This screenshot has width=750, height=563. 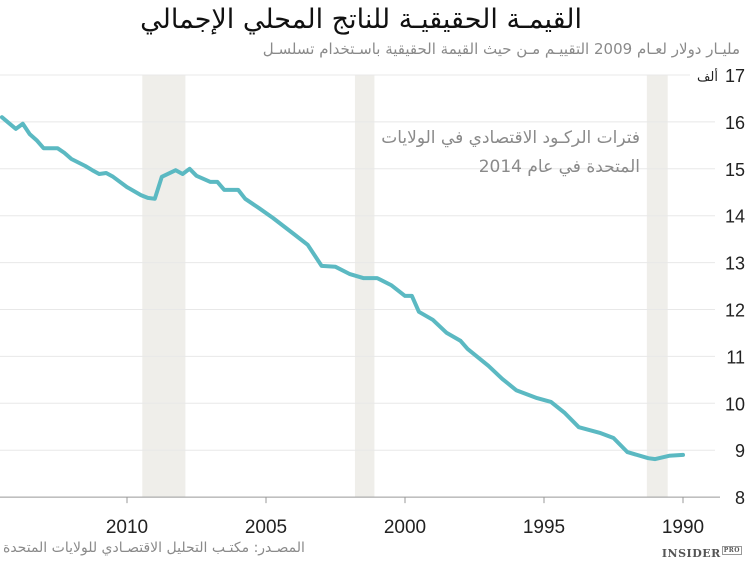 I want to click on chart-title: القيمـة الحقيقيـة للناتج المحلي الإجمالي, so click(x=361, y=19).